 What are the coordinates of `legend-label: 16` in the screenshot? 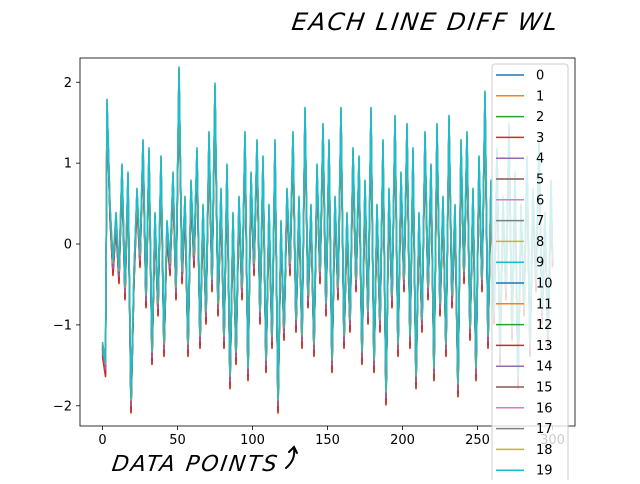 It's located at (544, 408).